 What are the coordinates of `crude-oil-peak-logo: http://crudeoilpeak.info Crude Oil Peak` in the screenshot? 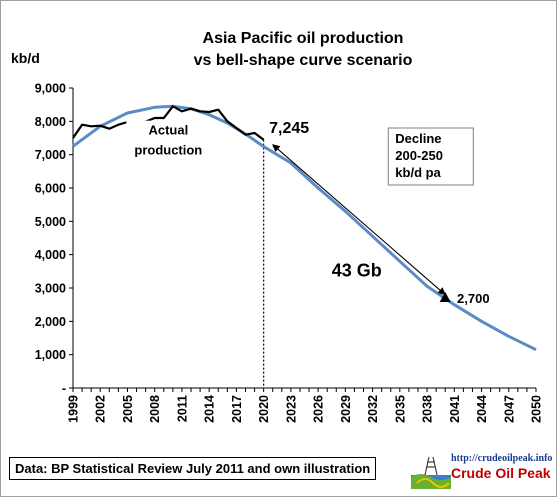 It's located at (482, 472).